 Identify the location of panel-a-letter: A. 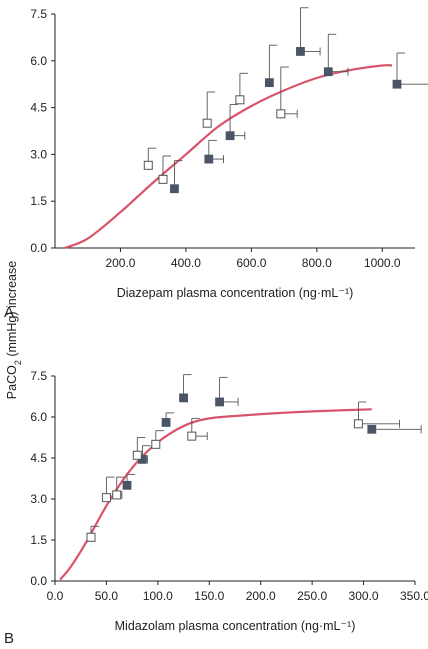
(9, 312).